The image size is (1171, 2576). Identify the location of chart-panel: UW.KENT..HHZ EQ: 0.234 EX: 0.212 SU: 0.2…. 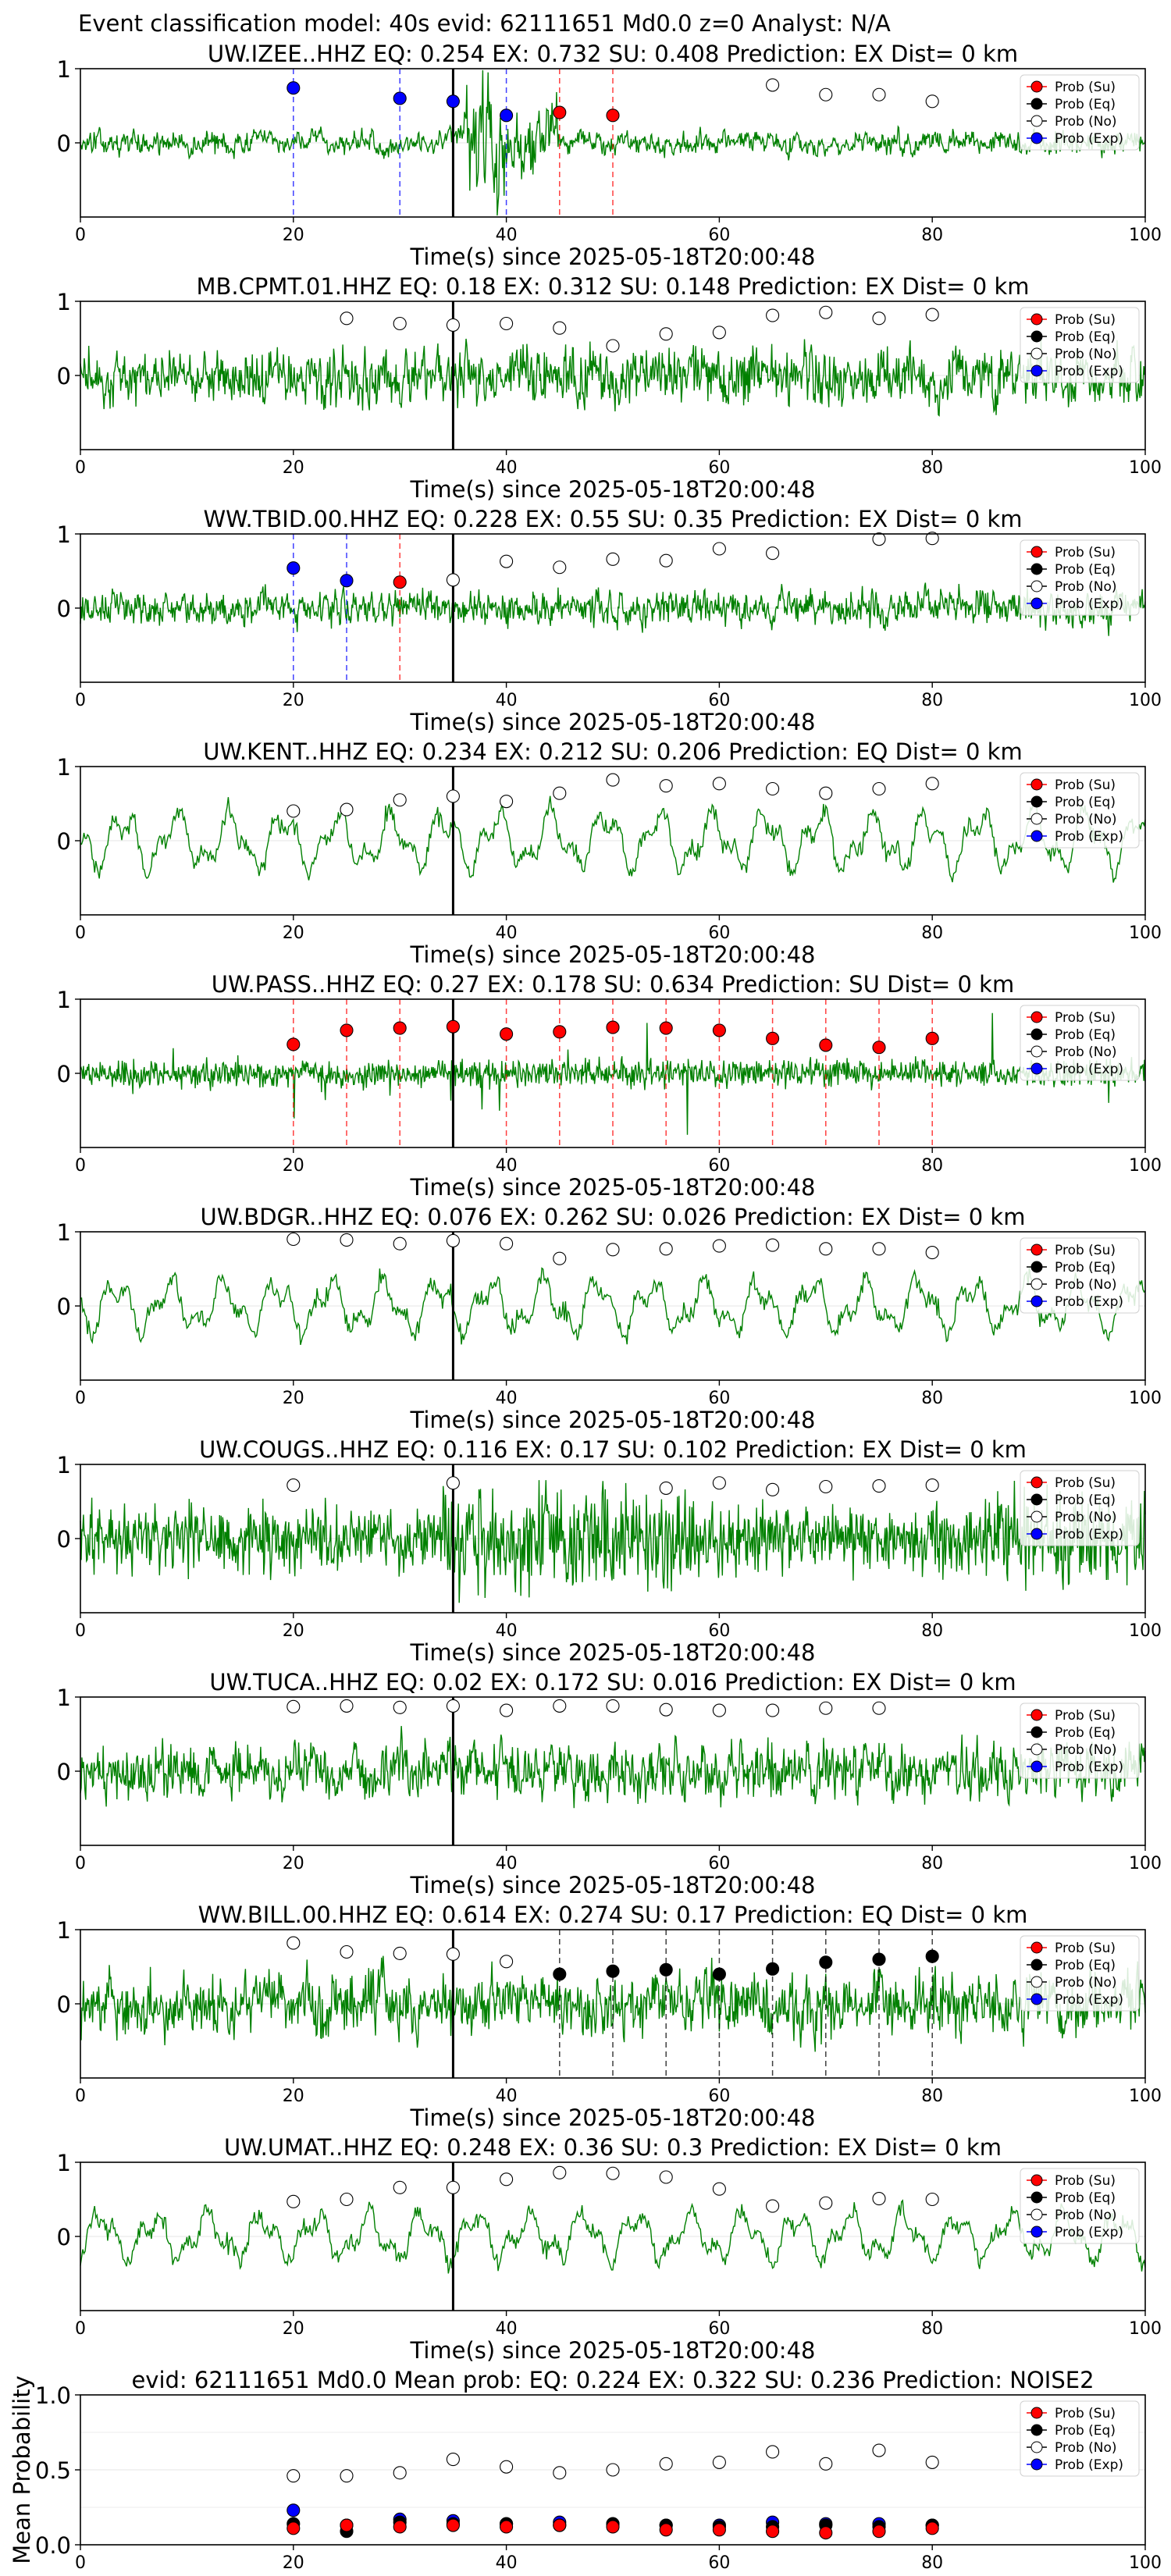
(609, 853).